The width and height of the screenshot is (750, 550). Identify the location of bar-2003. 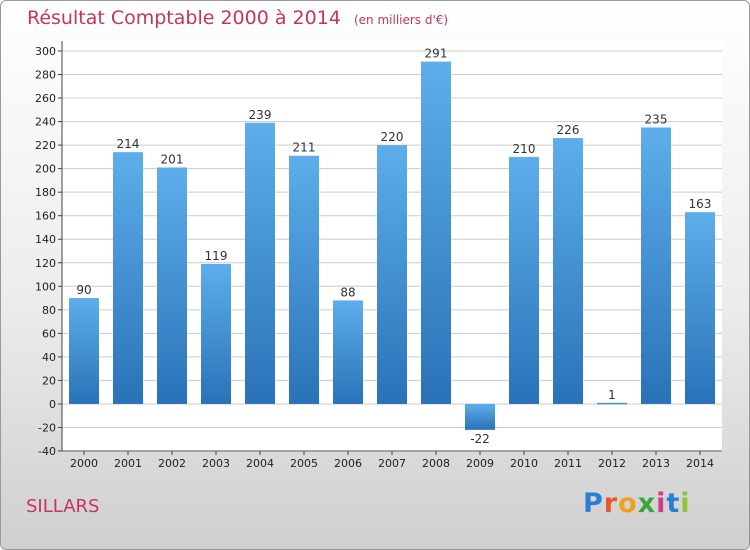
(216, 333).